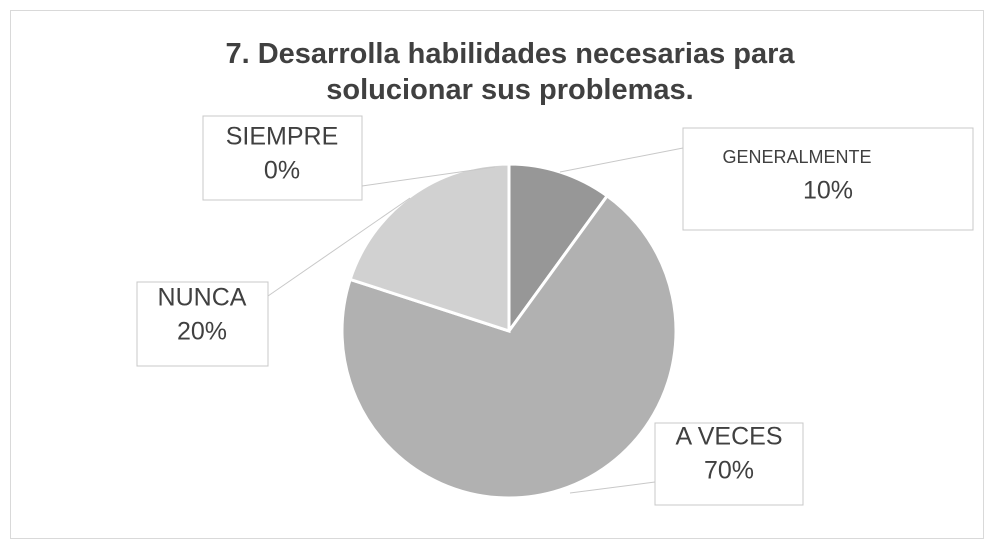  I want to click on value-label: 10%, so click(828, 191).